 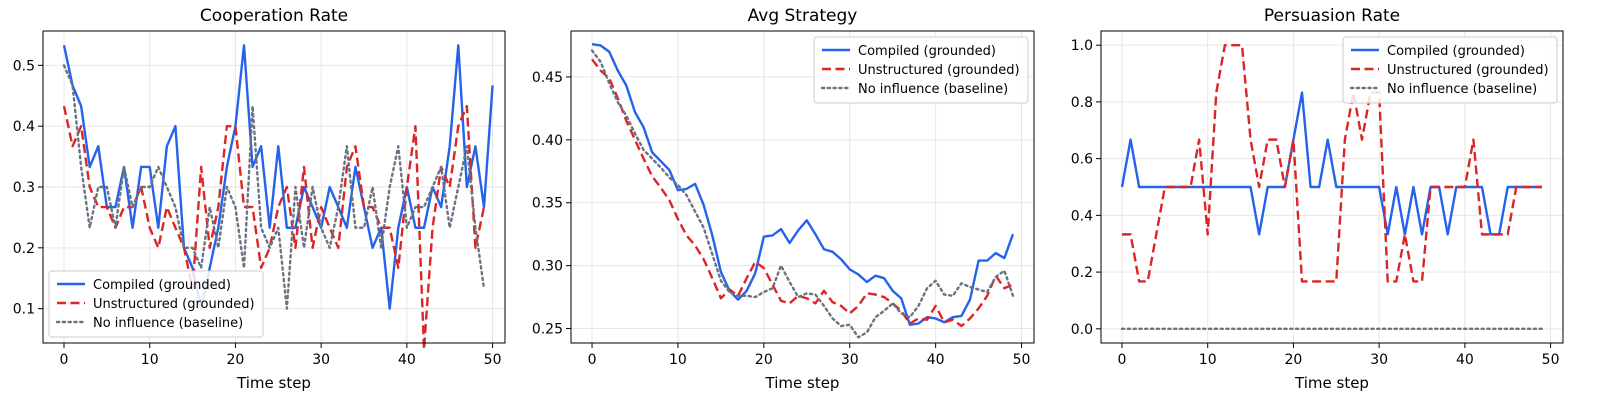 I want to click on y-tick-label: 0.6, so click(x=1082, y=160).